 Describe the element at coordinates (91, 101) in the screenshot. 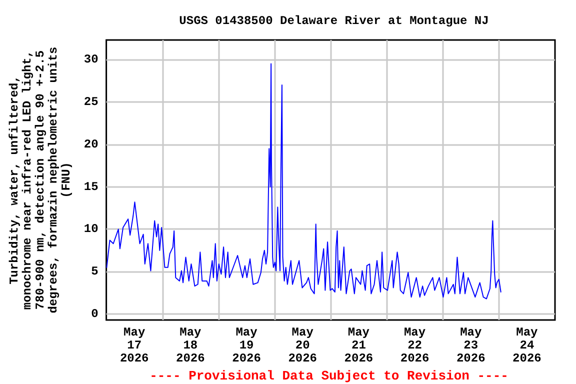

I see `y-tick-label: 25` at that location.